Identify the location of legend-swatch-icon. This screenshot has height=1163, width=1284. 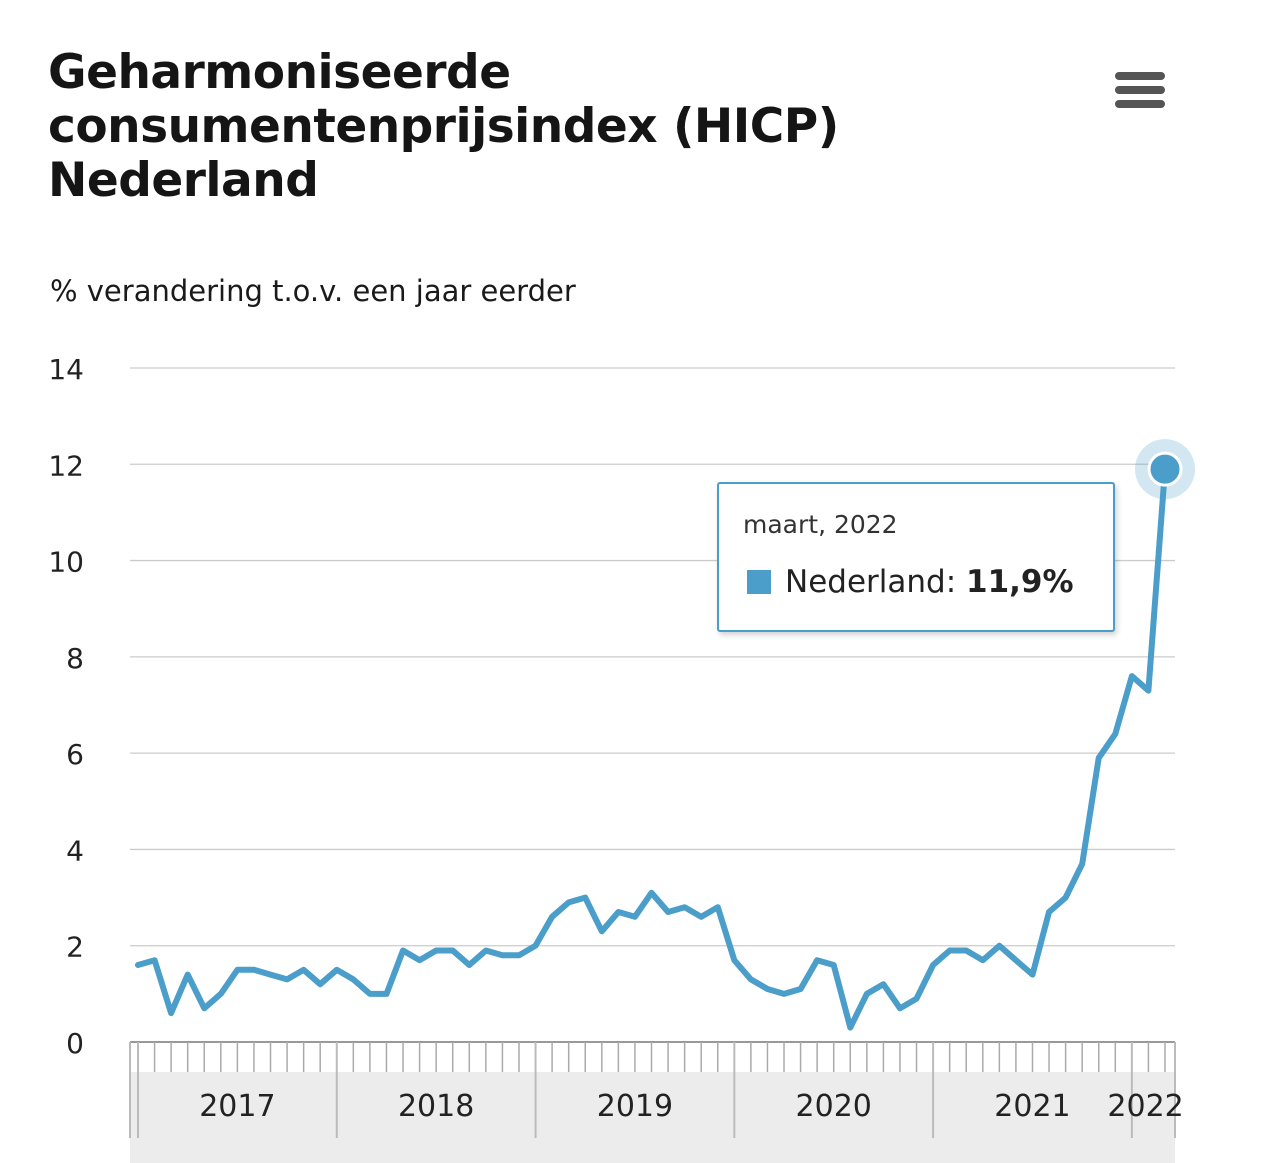
(759, 582).